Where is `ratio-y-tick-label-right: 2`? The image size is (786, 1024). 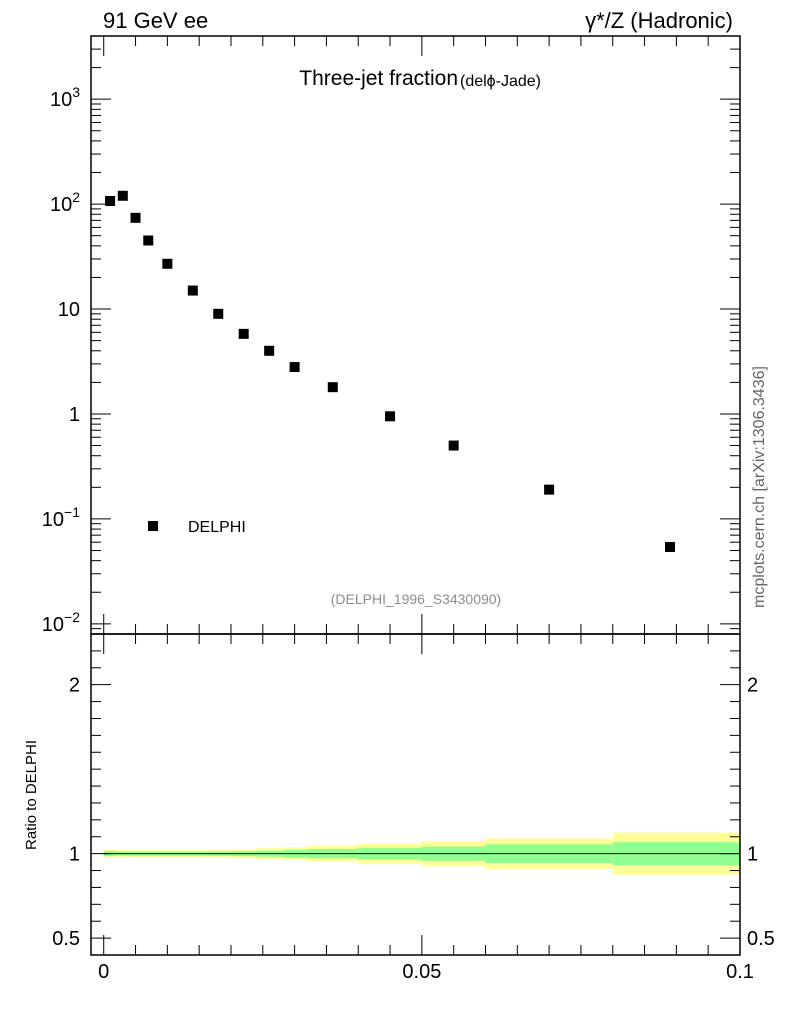
ratio-y-tick-label-right: 2 is located at coordinates (752, 686).